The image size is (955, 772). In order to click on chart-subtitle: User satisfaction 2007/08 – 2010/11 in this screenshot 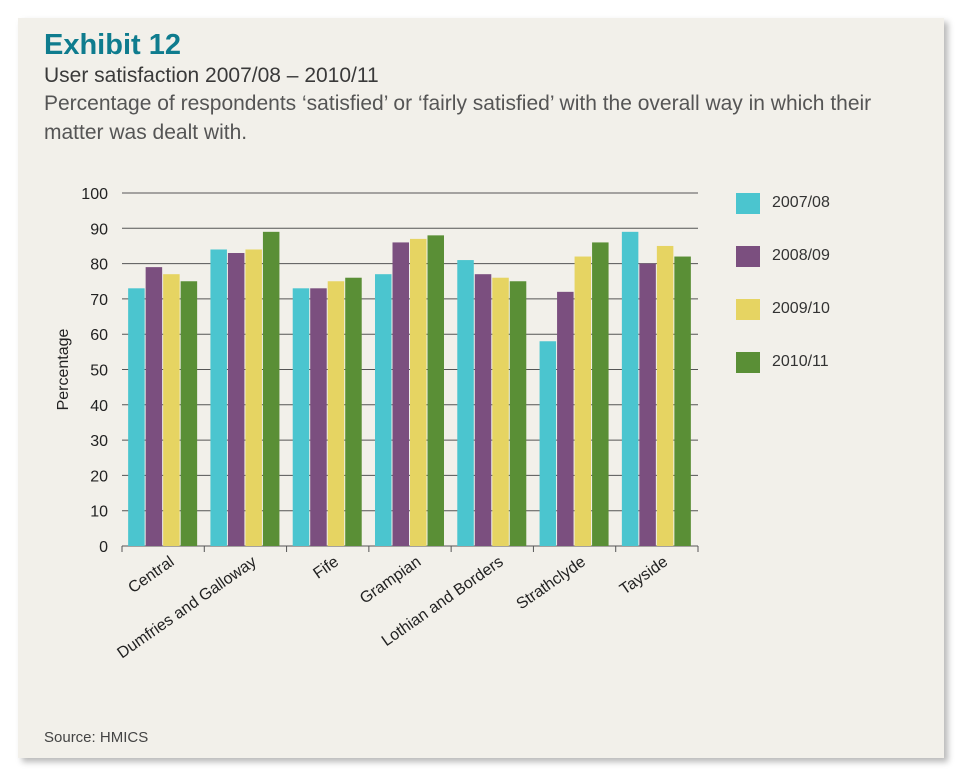, I will do `click(211, 75)`.